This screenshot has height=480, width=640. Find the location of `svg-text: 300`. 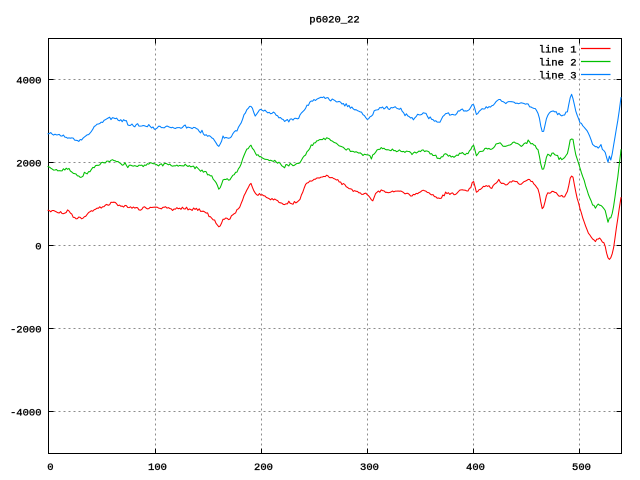

svg-text: 300 is located at coordinates (369, 468).